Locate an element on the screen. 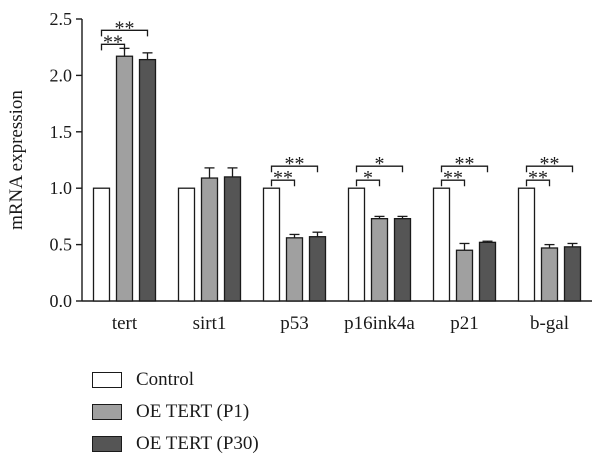  x-tick-label-b-gal: b-gal is located at coordinates (549, 323).